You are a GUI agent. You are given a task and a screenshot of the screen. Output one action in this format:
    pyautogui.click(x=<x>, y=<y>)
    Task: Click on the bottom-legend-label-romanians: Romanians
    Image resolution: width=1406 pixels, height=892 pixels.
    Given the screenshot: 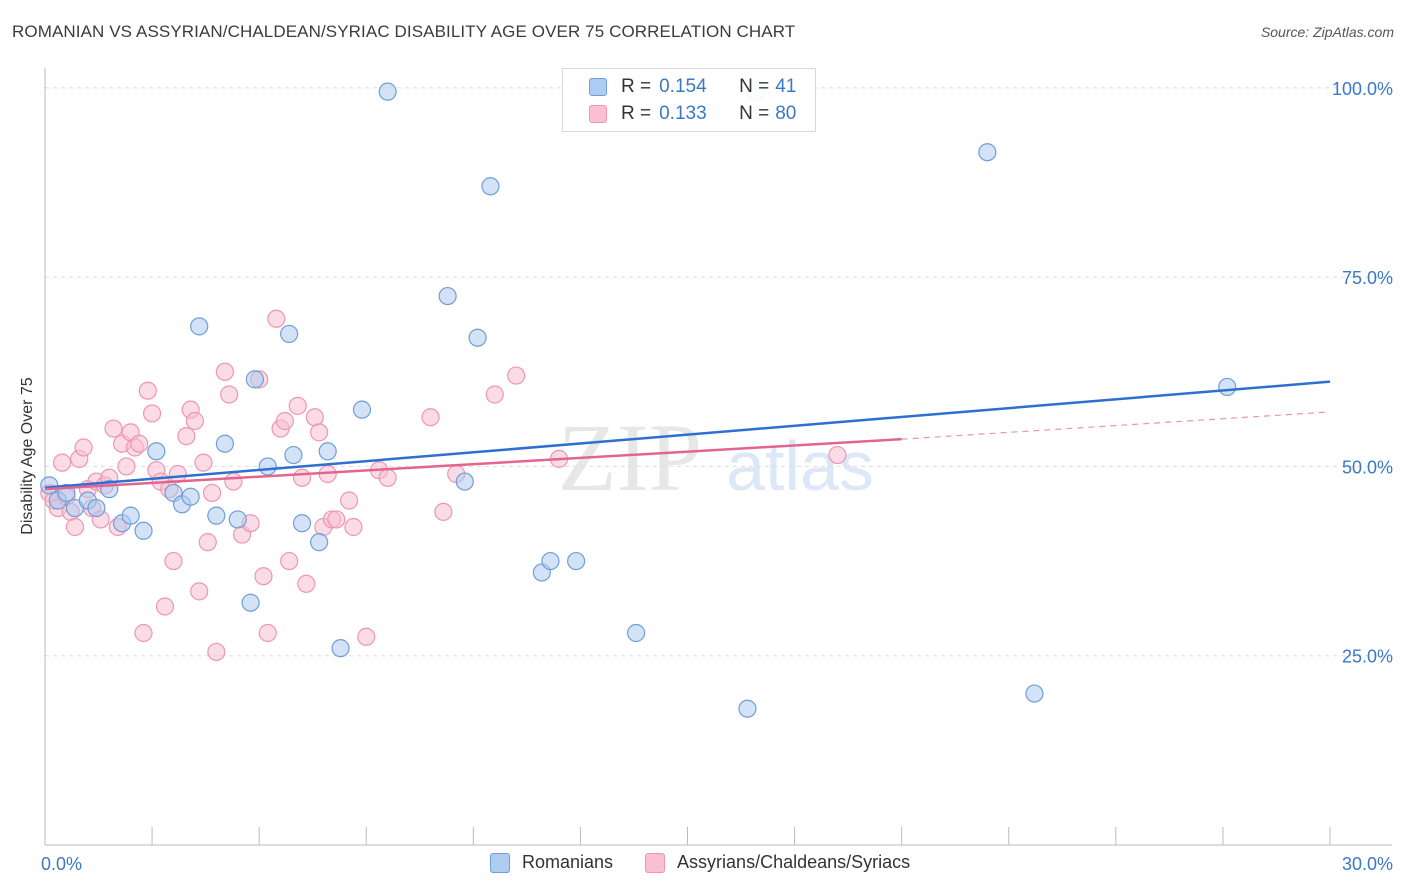 What is the action you would take?
    pyautogui.click(x=568, y=862)
    